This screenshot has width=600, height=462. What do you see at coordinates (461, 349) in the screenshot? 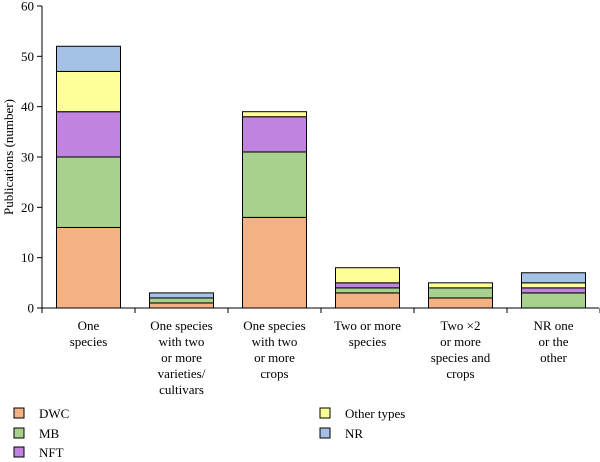
I see `category-label-4: Two ×2 or more species and crops` at bounding box center [461, 349].